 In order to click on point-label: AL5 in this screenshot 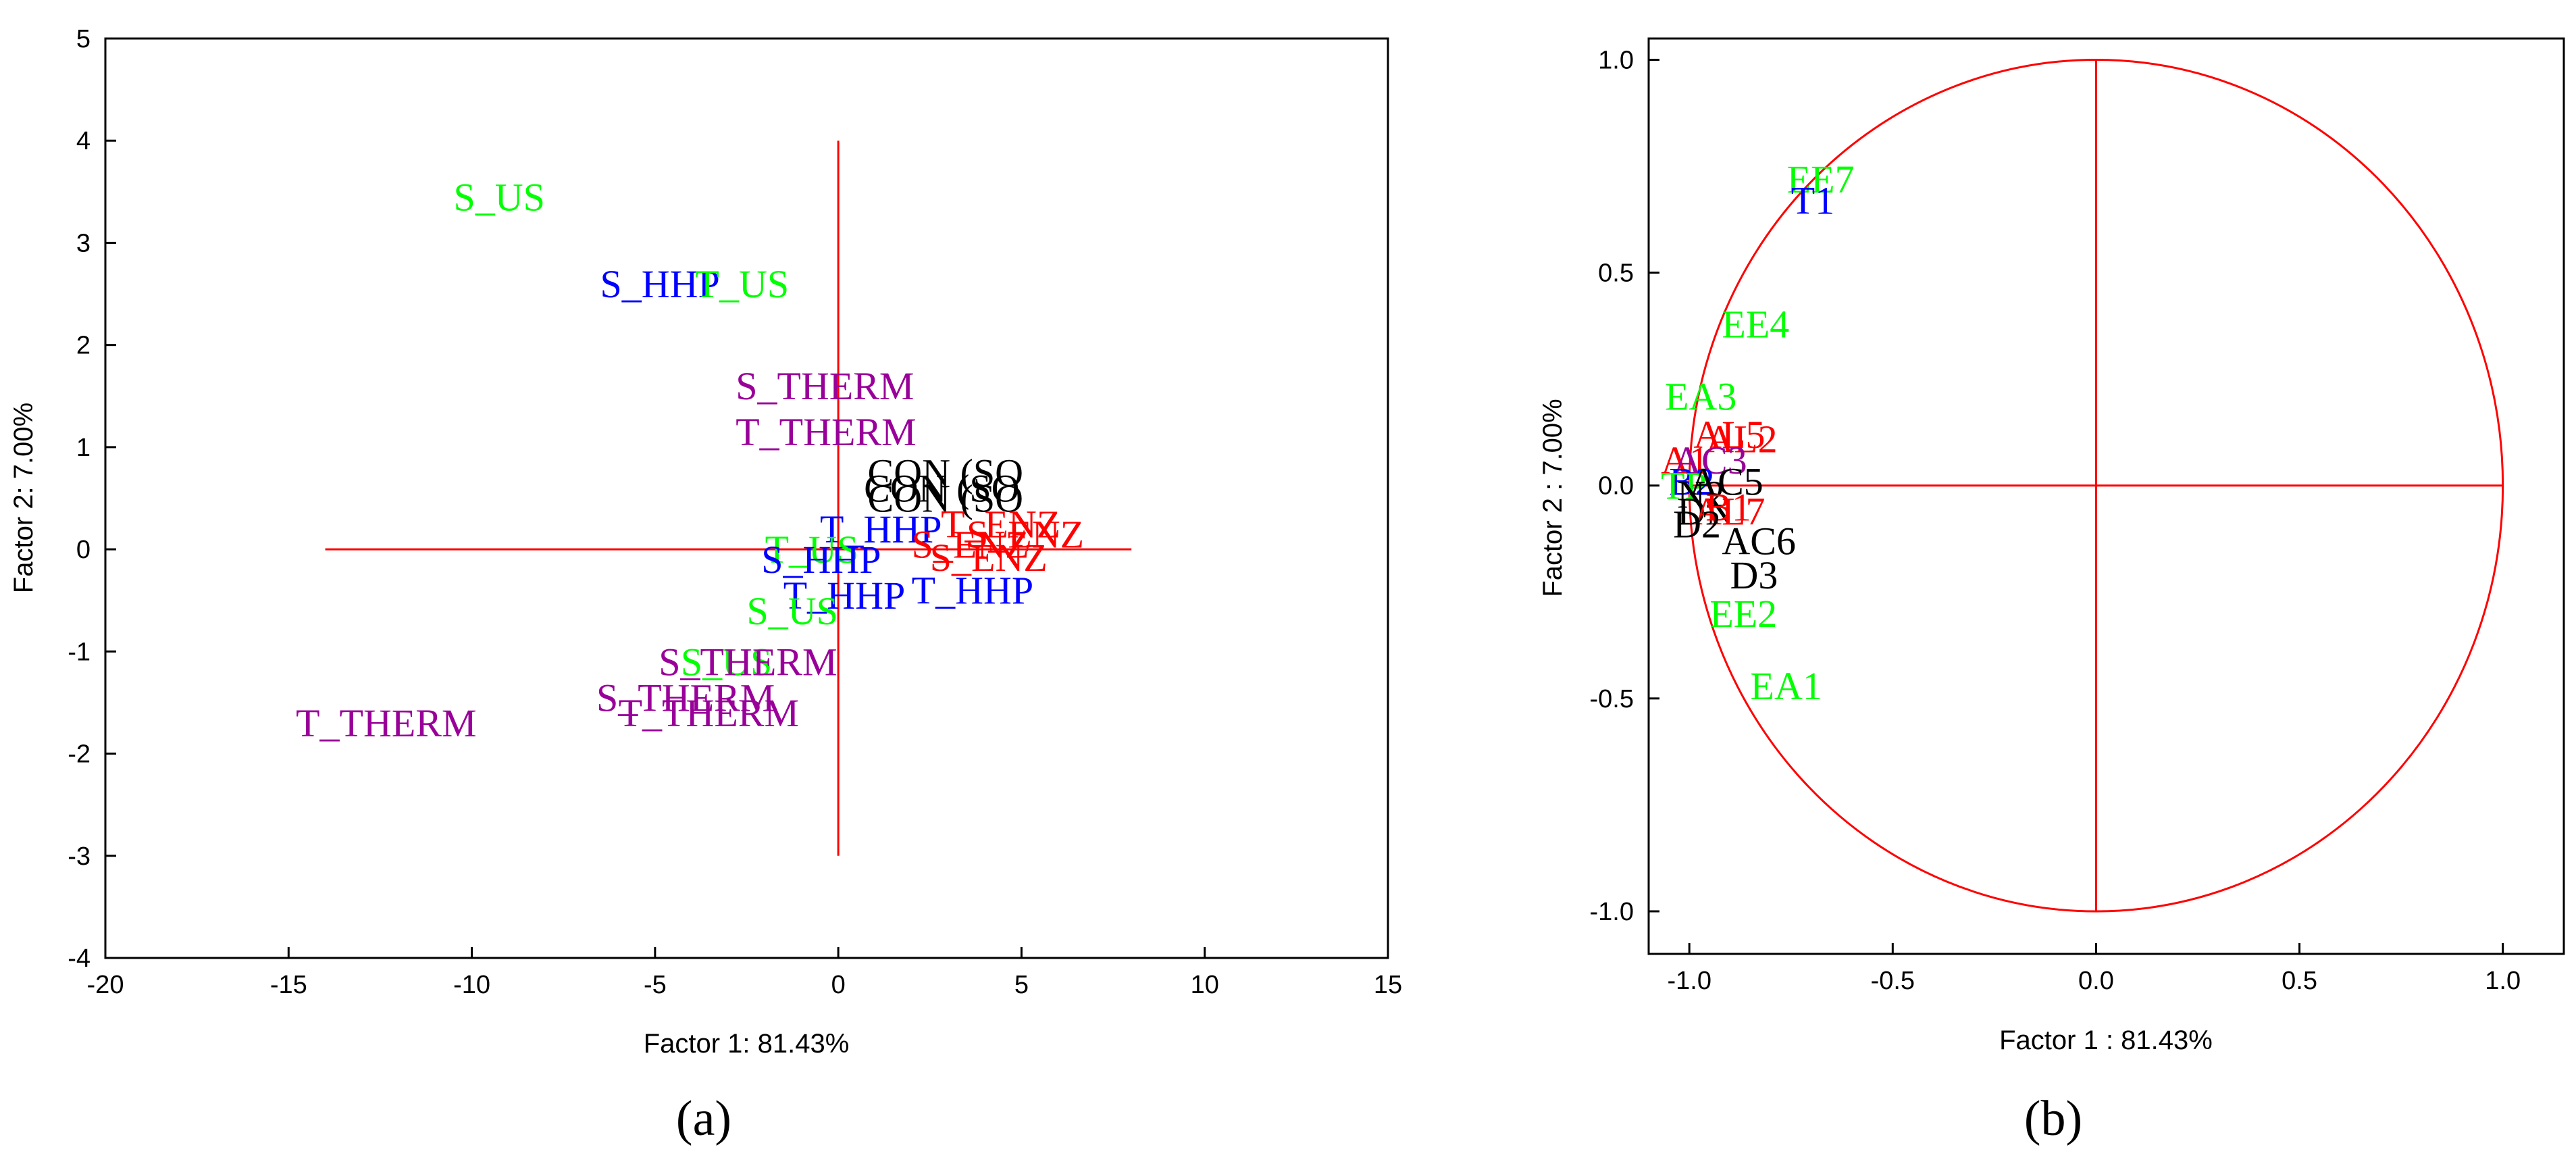, I will do `click(1729, 435)`.